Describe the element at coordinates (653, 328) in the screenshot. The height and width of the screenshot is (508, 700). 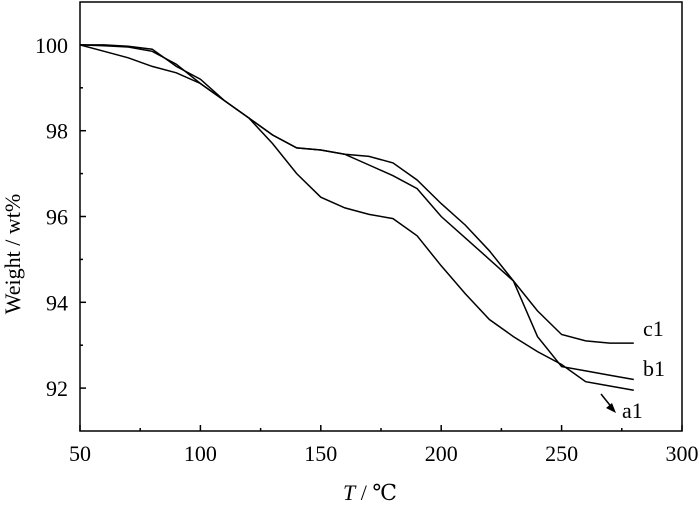
I see `series-label-c1: c1` at that location.